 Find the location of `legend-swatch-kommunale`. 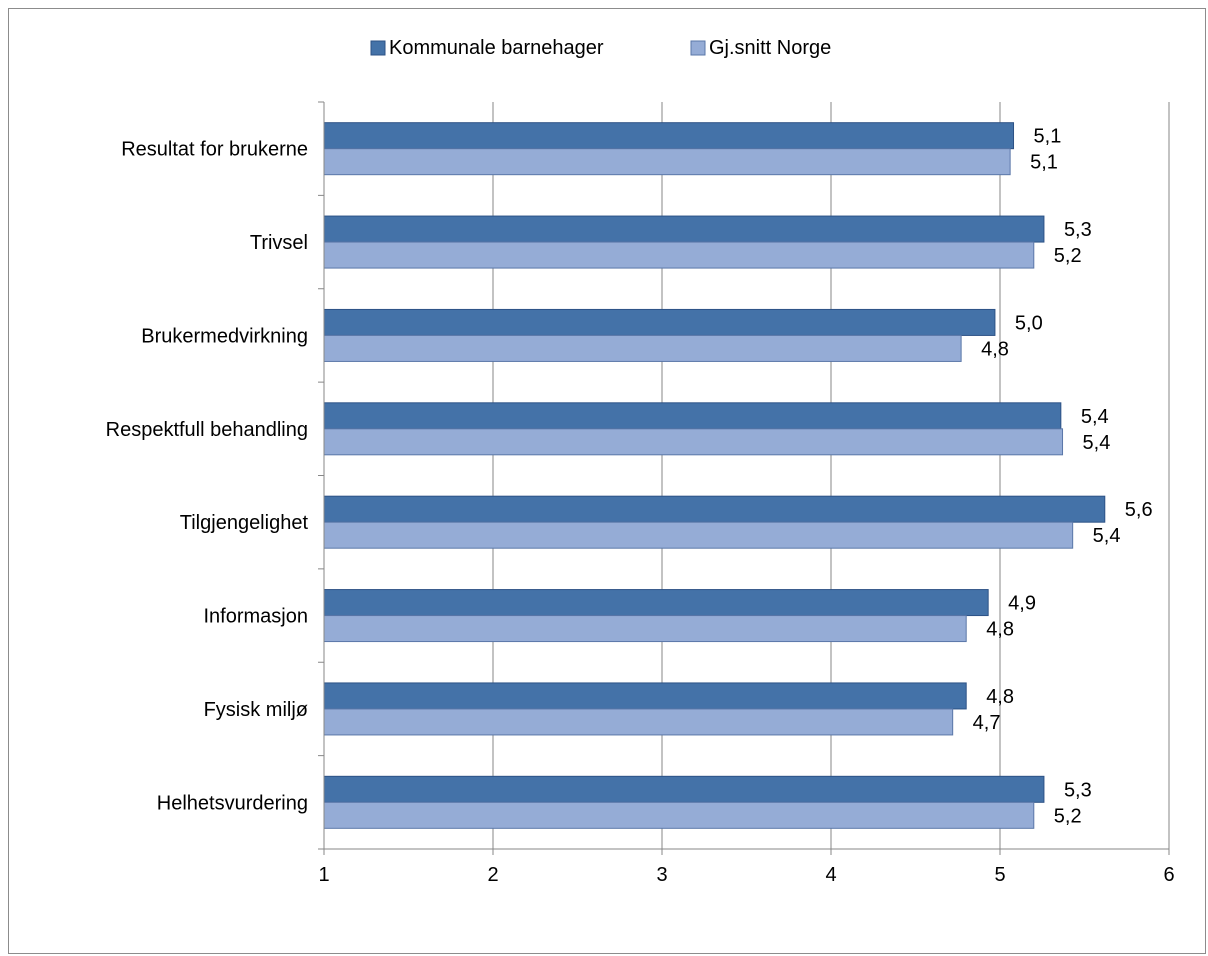

legend-swatch-kommunale is located at coordinates (378, 48).